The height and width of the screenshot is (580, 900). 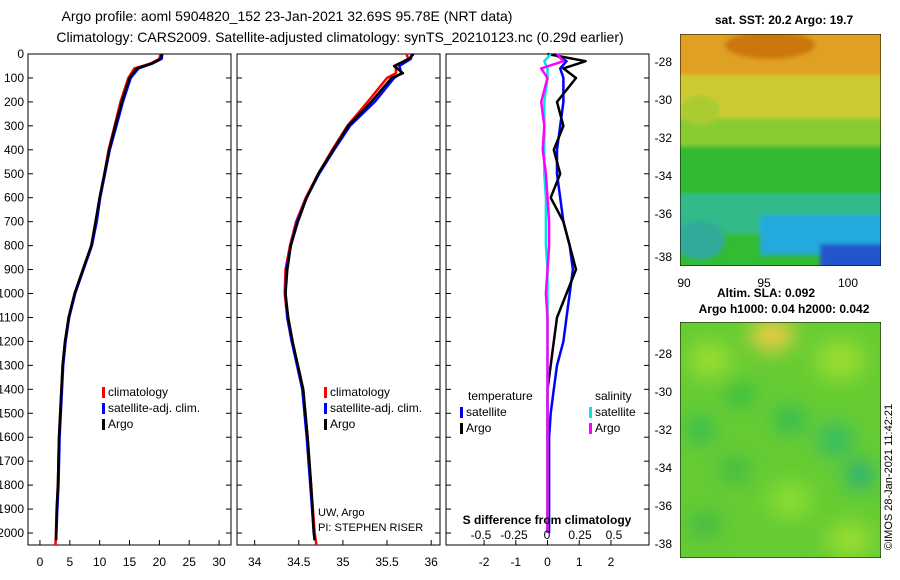 I want to click on depth-label-1900: 1900, so click(x=12, y=509).